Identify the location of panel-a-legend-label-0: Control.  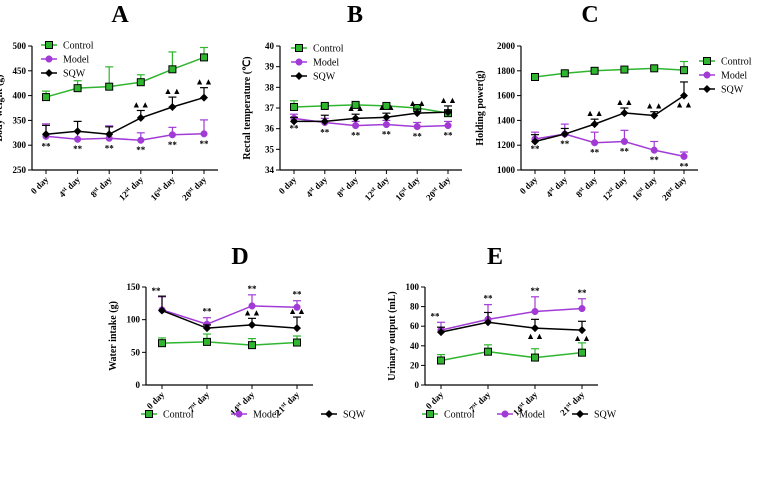
(78, 46).